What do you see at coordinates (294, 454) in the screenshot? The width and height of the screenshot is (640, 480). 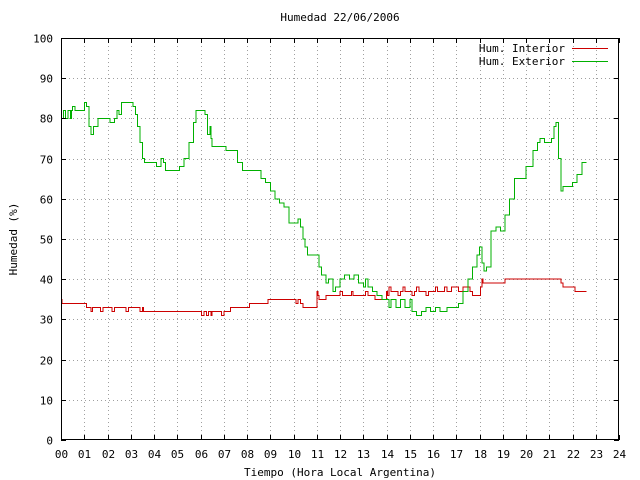 I see `x-tick-label: 10` at bounding box center [294, 454].